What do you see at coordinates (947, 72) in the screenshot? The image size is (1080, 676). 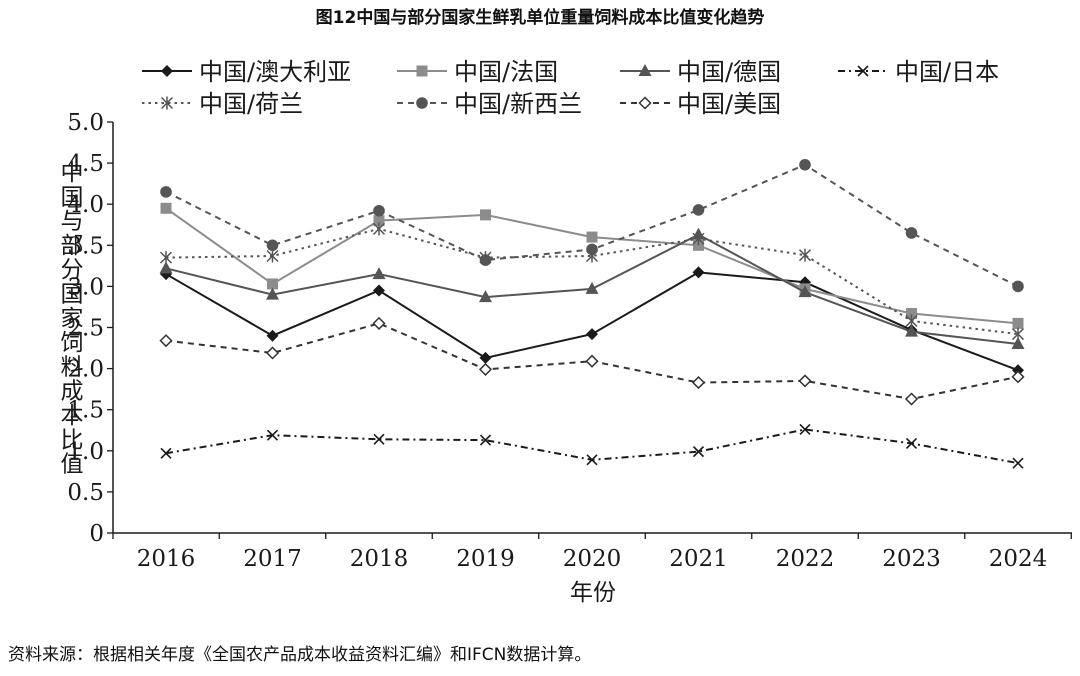 I see `legend-label: 中国/日本` at bounding box center [947, 72].